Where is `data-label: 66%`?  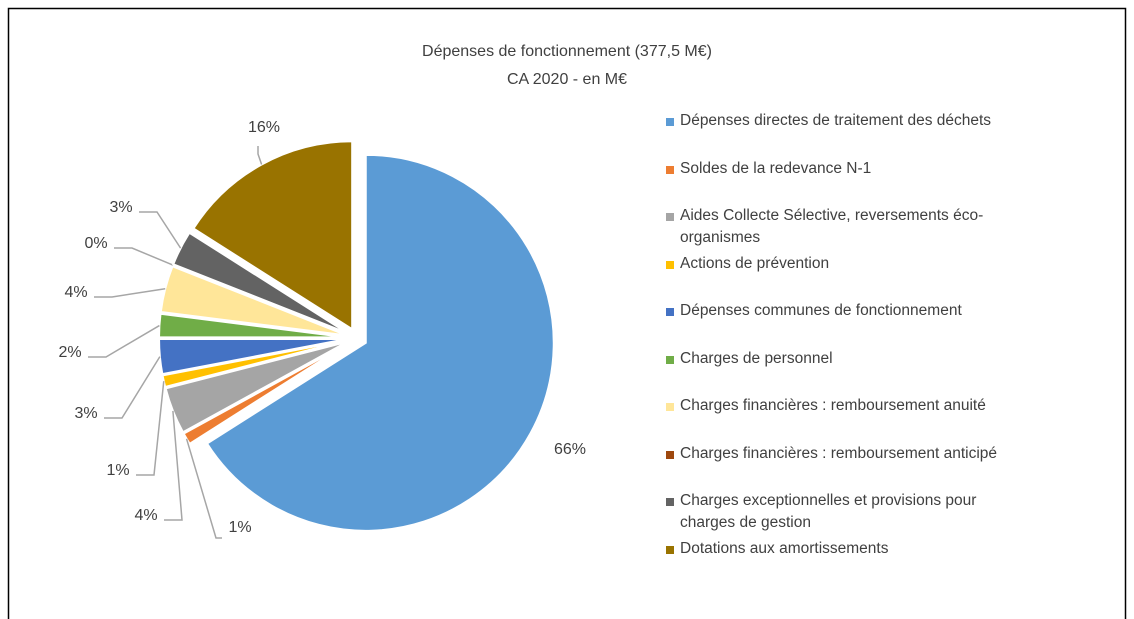
data-label: 66% is located at coordinates (570, 449).